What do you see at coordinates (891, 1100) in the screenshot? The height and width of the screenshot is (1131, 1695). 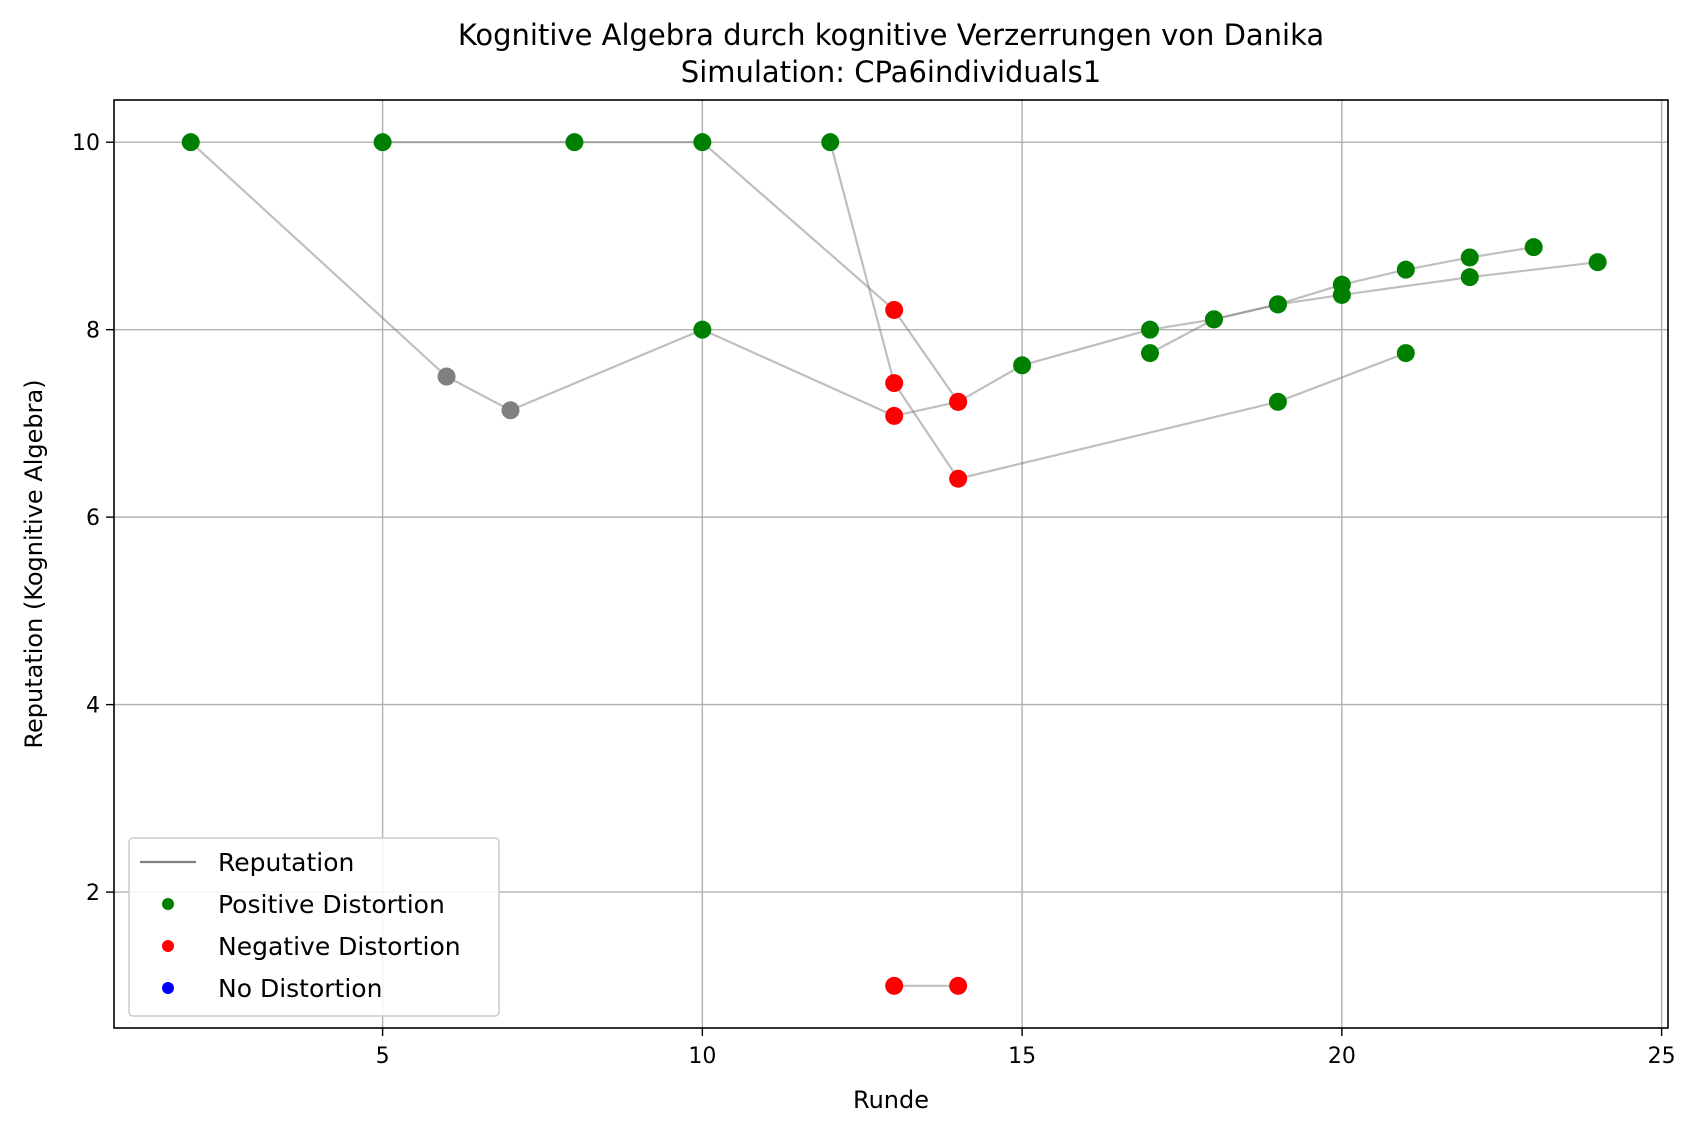 I see `x-axis-label: Runde` at bounding box center [891, 1100].